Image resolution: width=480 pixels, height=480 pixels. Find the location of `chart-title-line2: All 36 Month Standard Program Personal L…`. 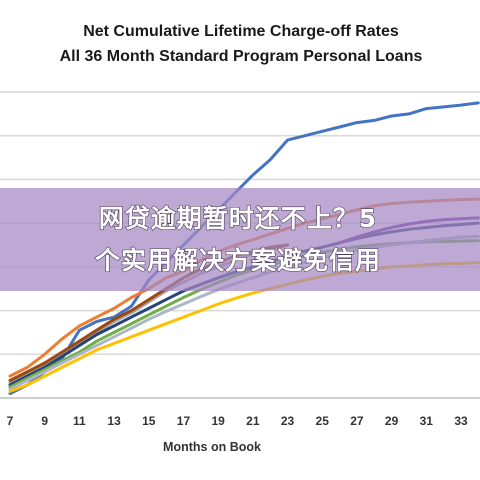

chart-title-line2: All 36 Month Standard Program Personal L… is located at coordinates (241, 56).